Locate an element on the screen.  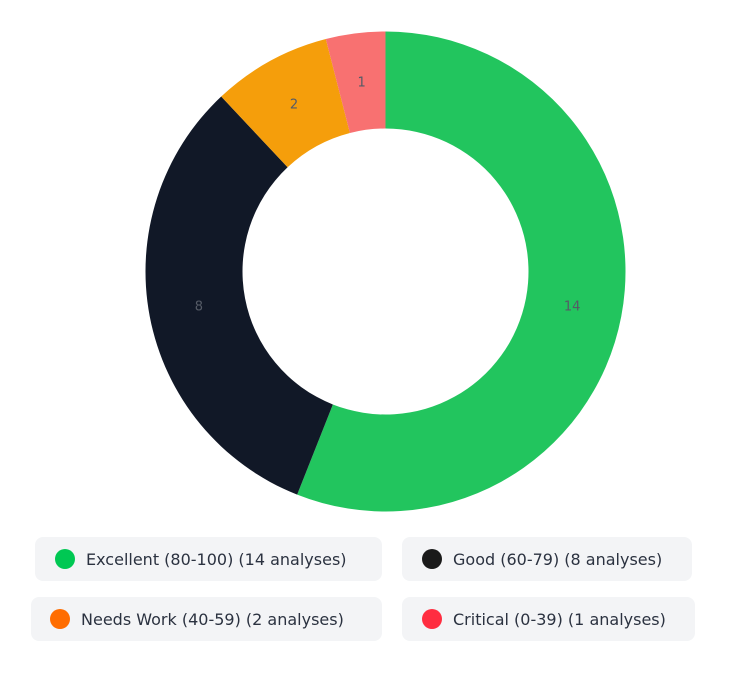
legend-label-excellent: Excellent (80-100) (14 analyses) is located at coordinates (216, 559).